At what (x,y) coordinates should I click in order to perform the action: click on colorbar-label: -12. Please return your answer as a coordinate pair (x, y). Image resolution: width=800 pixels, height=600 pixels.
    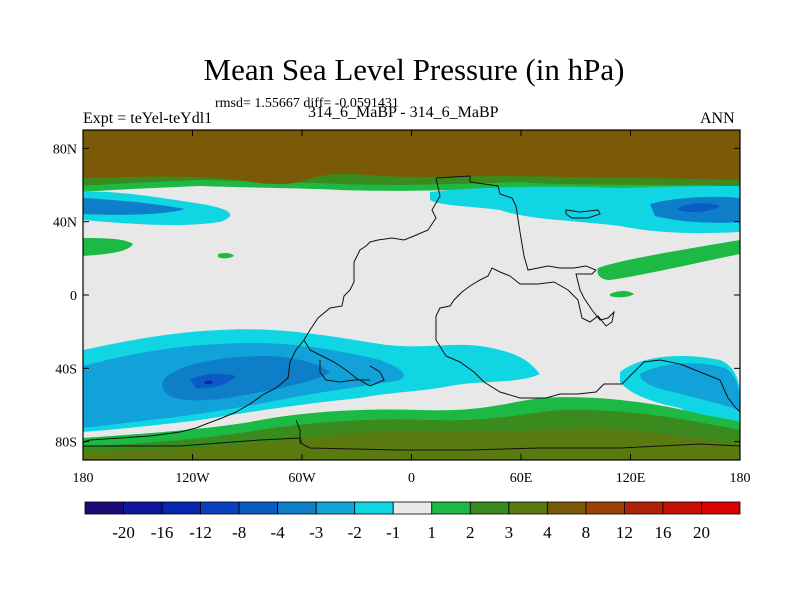
    Looking at the image, I should click on (200, 532).